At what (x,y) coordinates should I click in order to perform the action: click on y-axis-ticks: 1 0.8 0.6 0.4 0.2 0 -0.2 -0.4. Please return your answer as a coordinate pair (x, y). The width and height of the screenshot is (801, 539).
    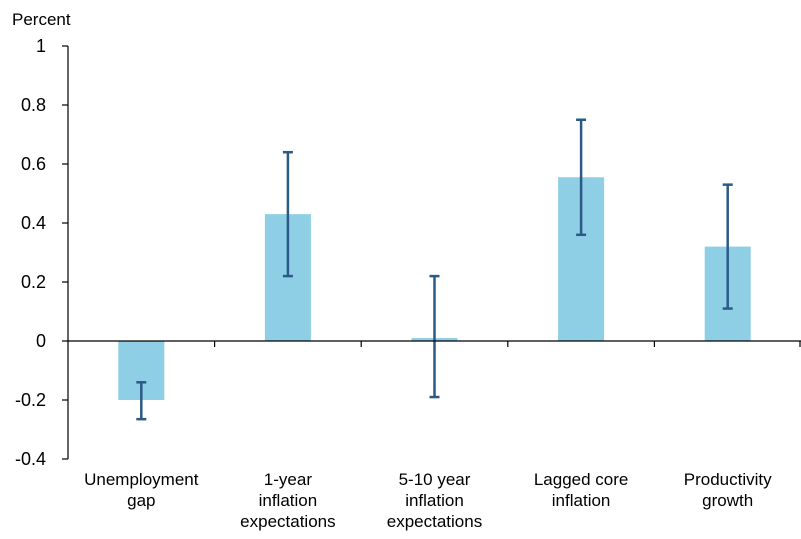
    Looking at the image, I should click on (41, 252).